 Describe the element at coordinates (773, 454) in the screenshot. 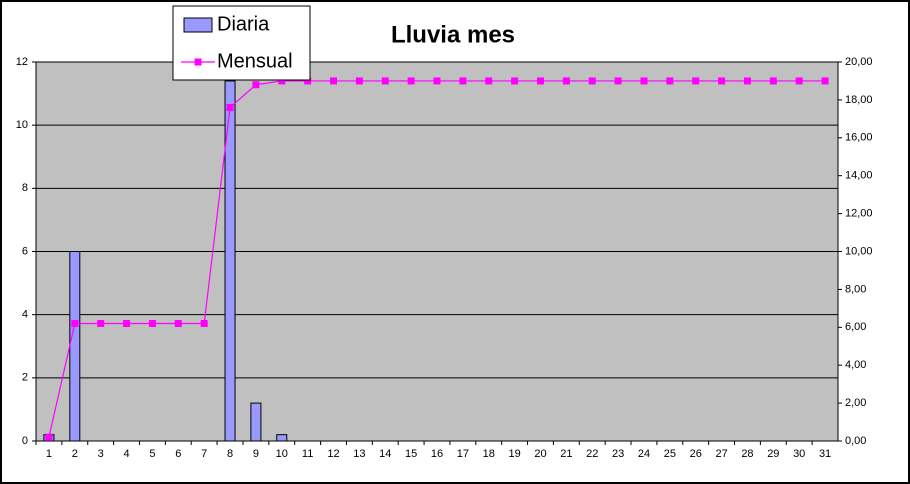

I see `x-tick-label: 29` at that location.